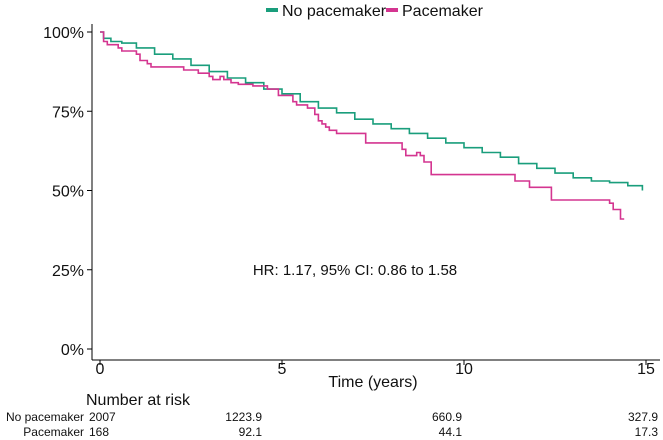  Describe the element at coordinates (646, 369) in the screenshot. I see `x-tick-label-15: 15` at that location.